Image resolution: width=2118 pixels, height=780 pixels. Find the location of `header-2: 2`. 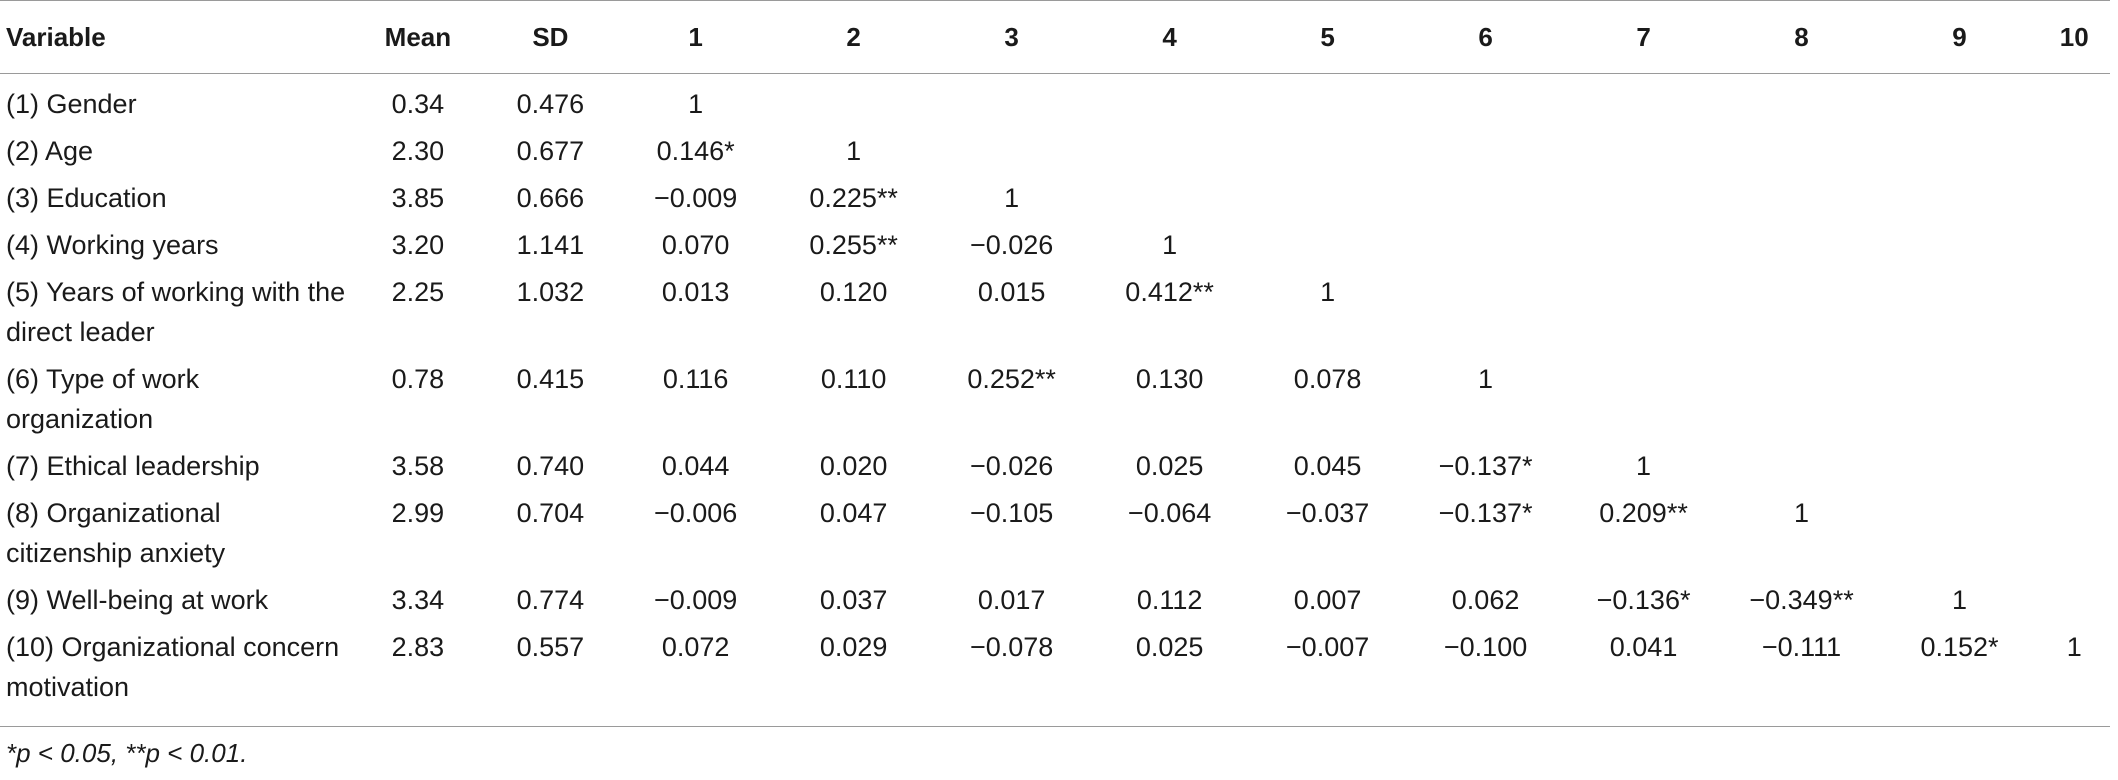

header-2: 2 is located at coordinates (853, 36).